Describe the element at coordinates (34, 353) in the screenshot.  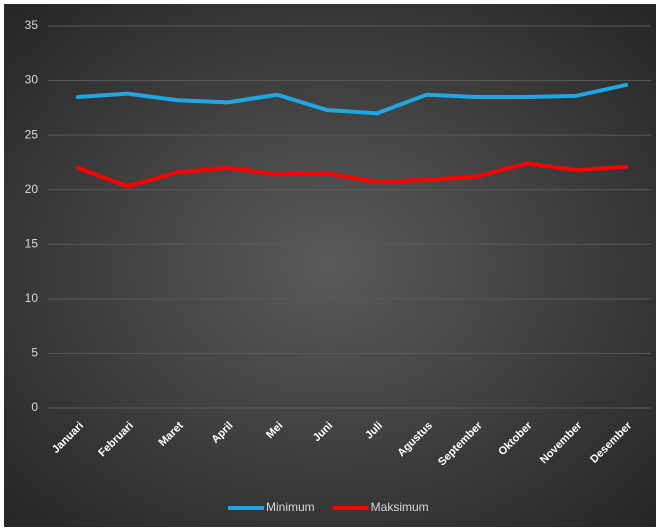
I see `y-tick-label: 5` at that location.